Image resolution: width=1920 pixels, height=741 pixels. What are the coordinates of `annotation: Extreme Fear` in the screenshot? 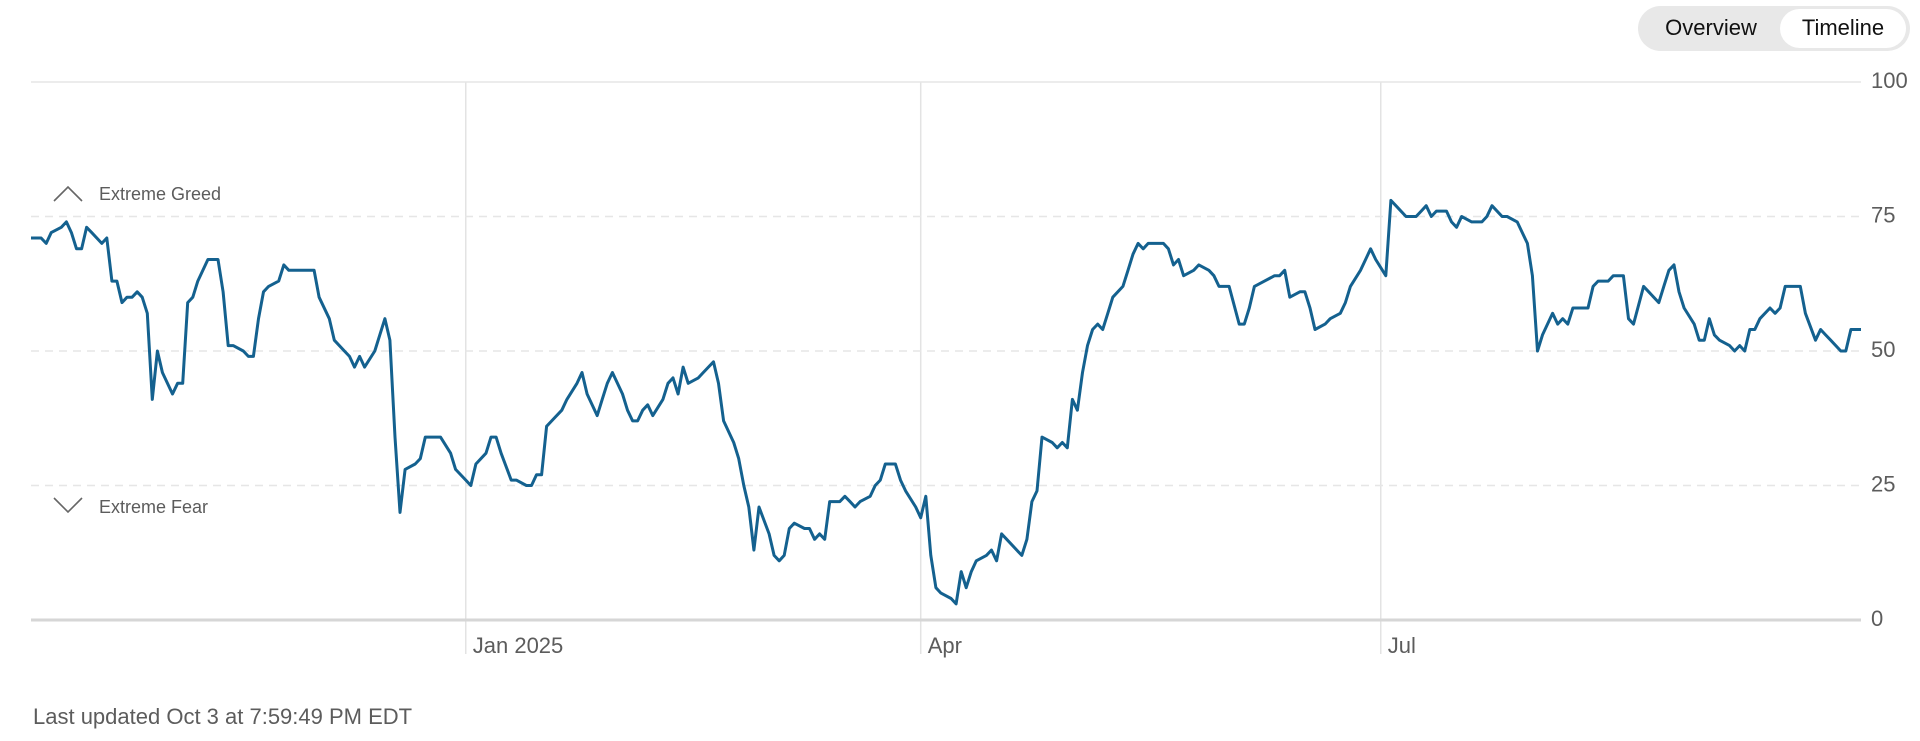 It's located at (153, 507).